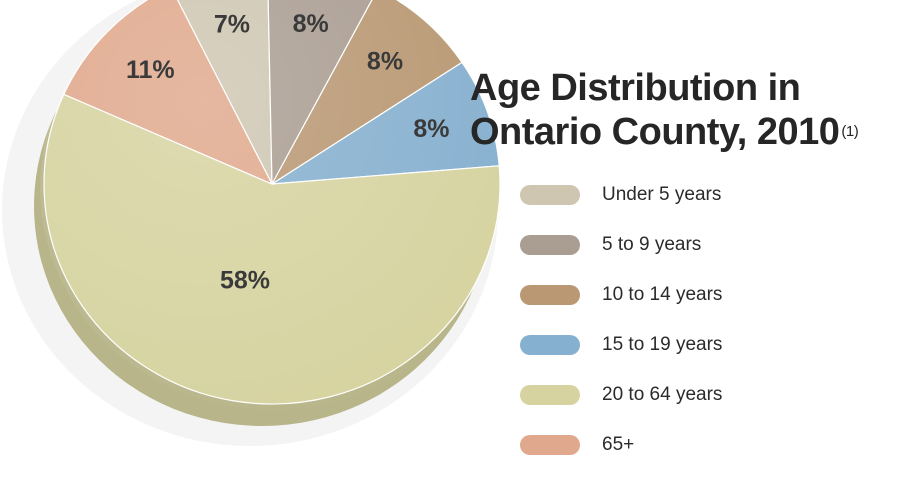  What do you see at coordinates (652, 244) in the screenshot?
I see `legend-label-5-to-9-years: 5 to 9 years` at bounding box center [652, 244].